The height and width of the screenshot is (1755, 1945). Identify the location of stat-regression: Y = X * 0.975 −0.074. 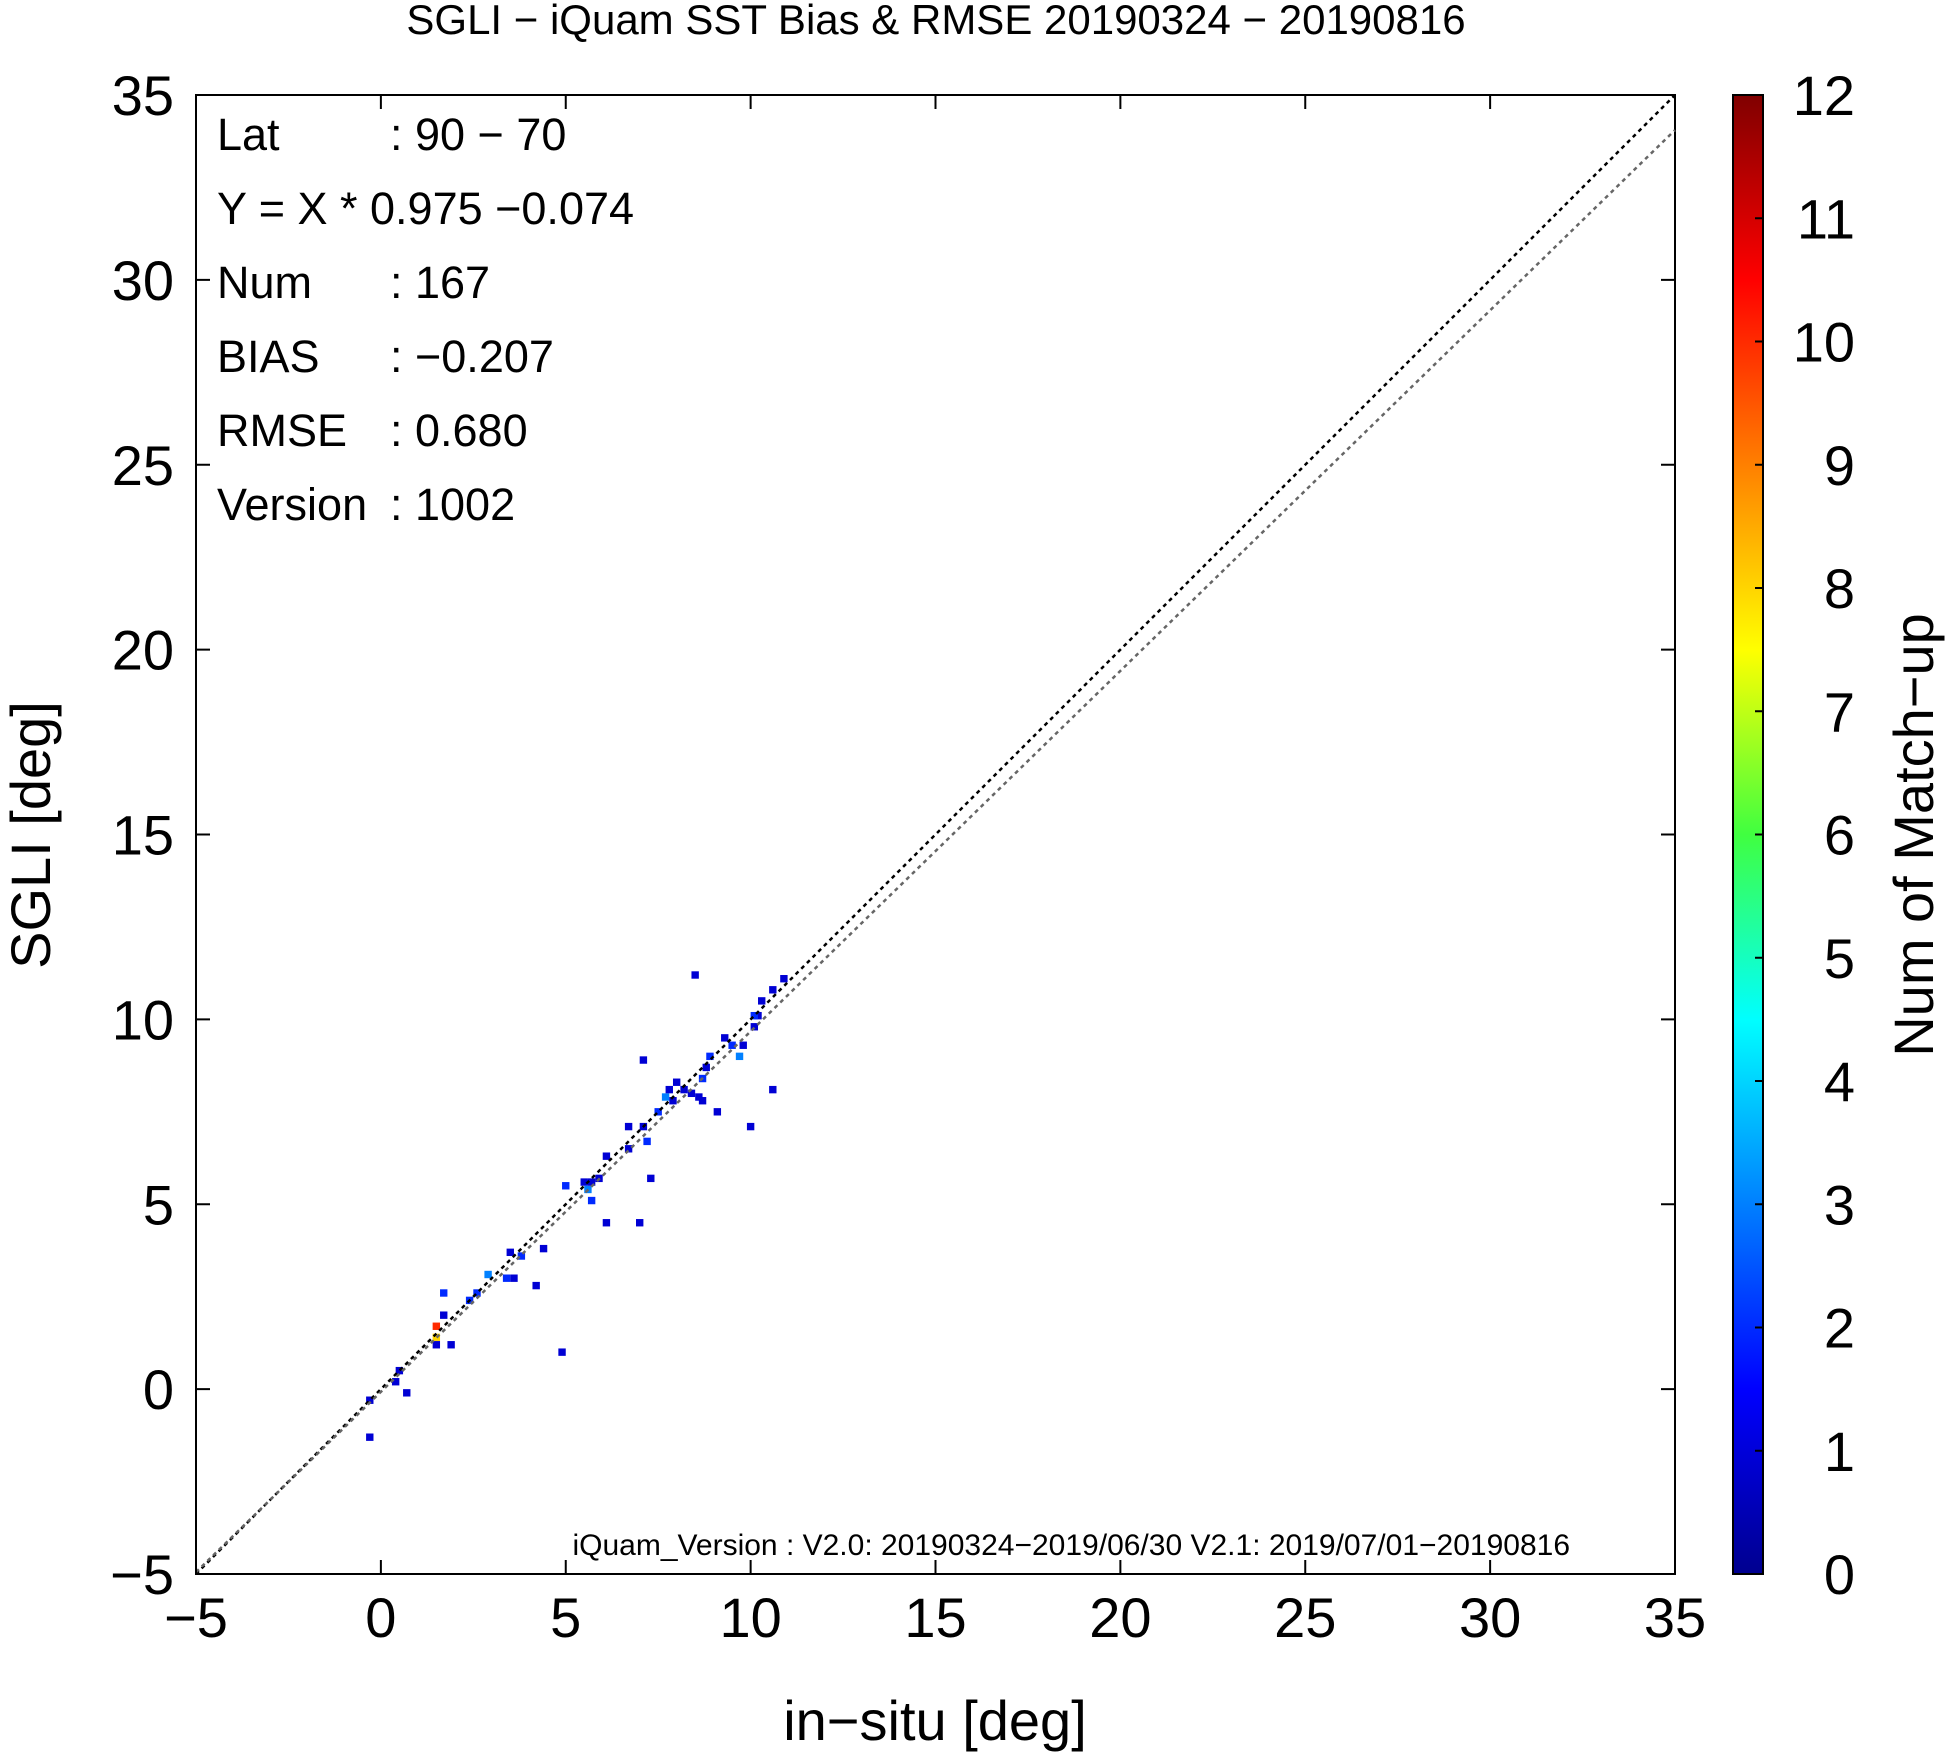
(425, 208).